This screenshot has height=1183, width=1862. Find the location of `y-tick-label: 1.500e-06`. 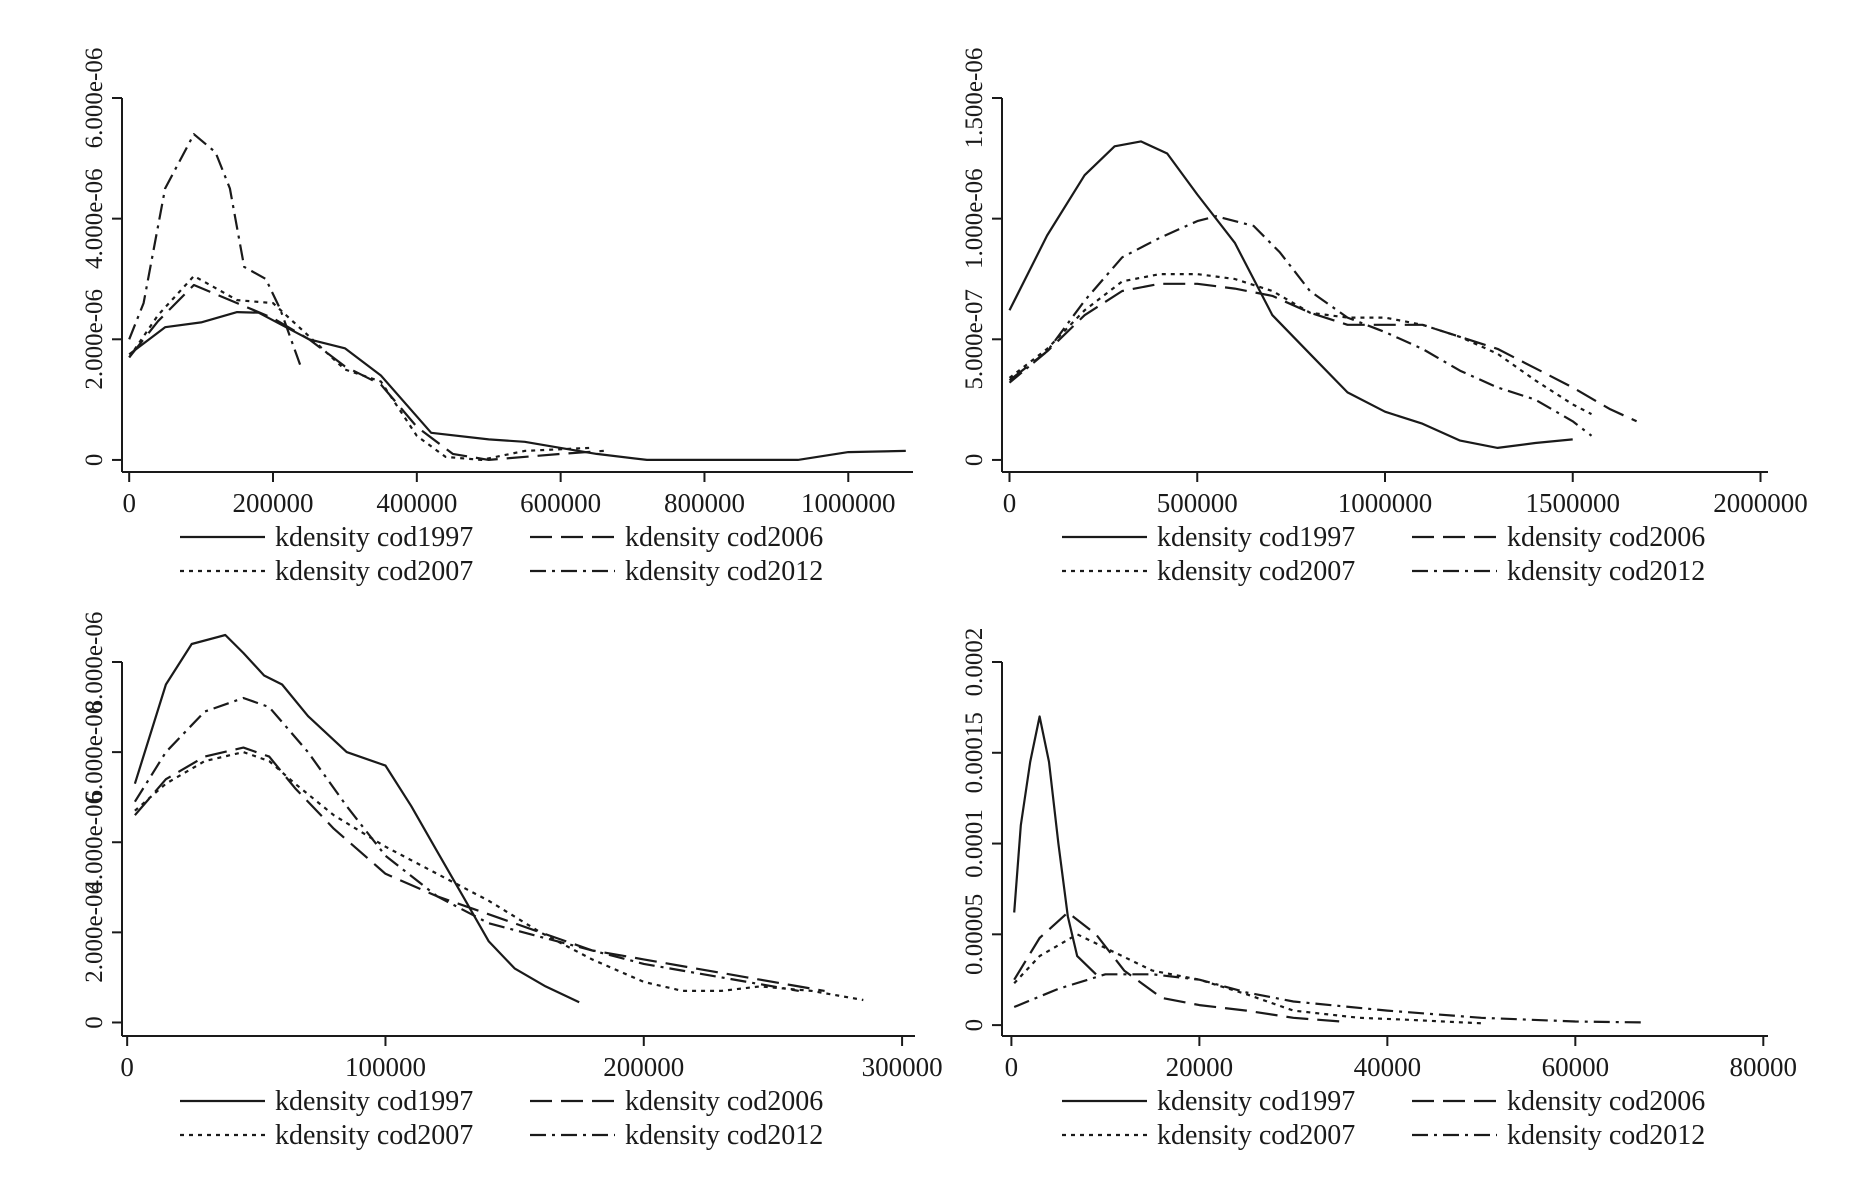

y-tick-label: 1.500e-06 is located at coordinates (974, 98).